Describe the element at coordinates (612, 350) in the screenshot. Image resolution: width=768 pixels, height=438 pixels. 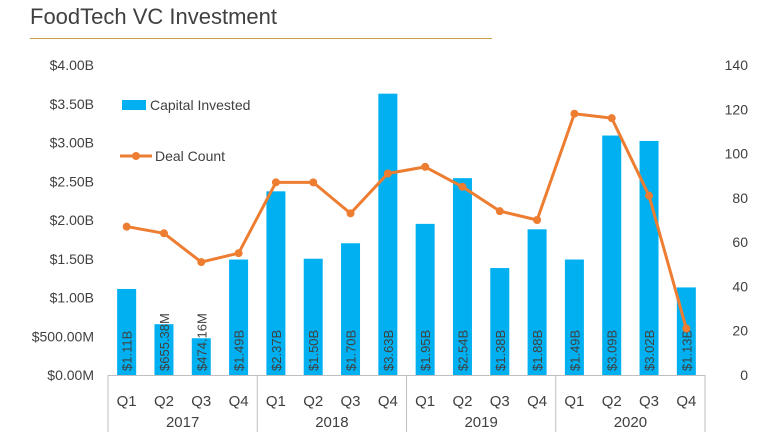
I see `bar-value-label-13: $3.09B` at that location.